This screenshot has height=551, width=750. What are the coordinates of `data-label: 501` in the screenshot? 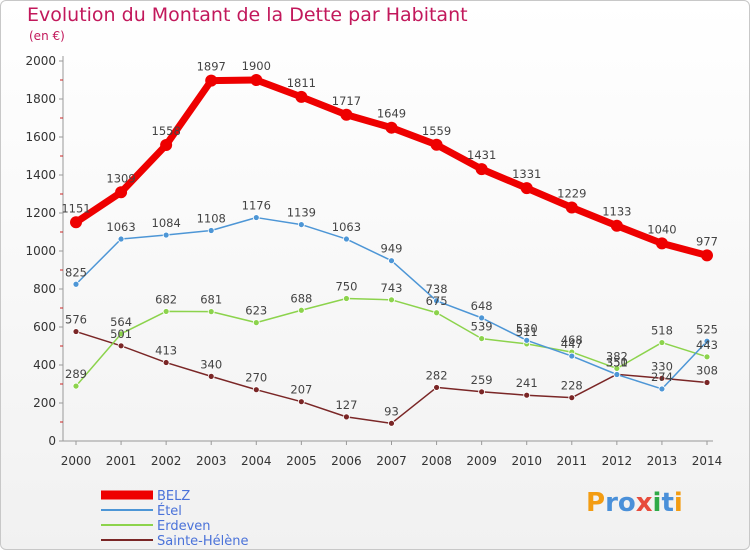 It's located at (121, 334).